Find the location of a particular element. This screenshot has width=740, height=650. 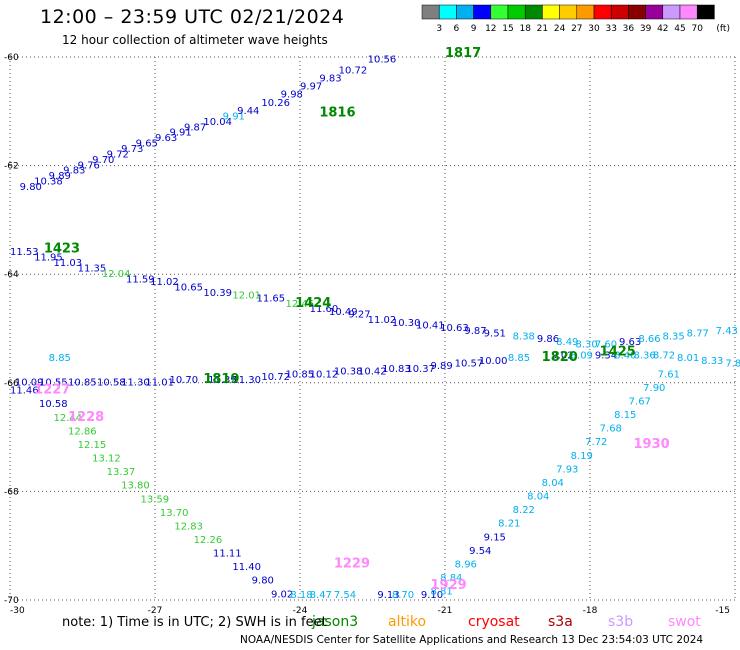

data-point-label: 9.83 is located at coordinates (330, 78).